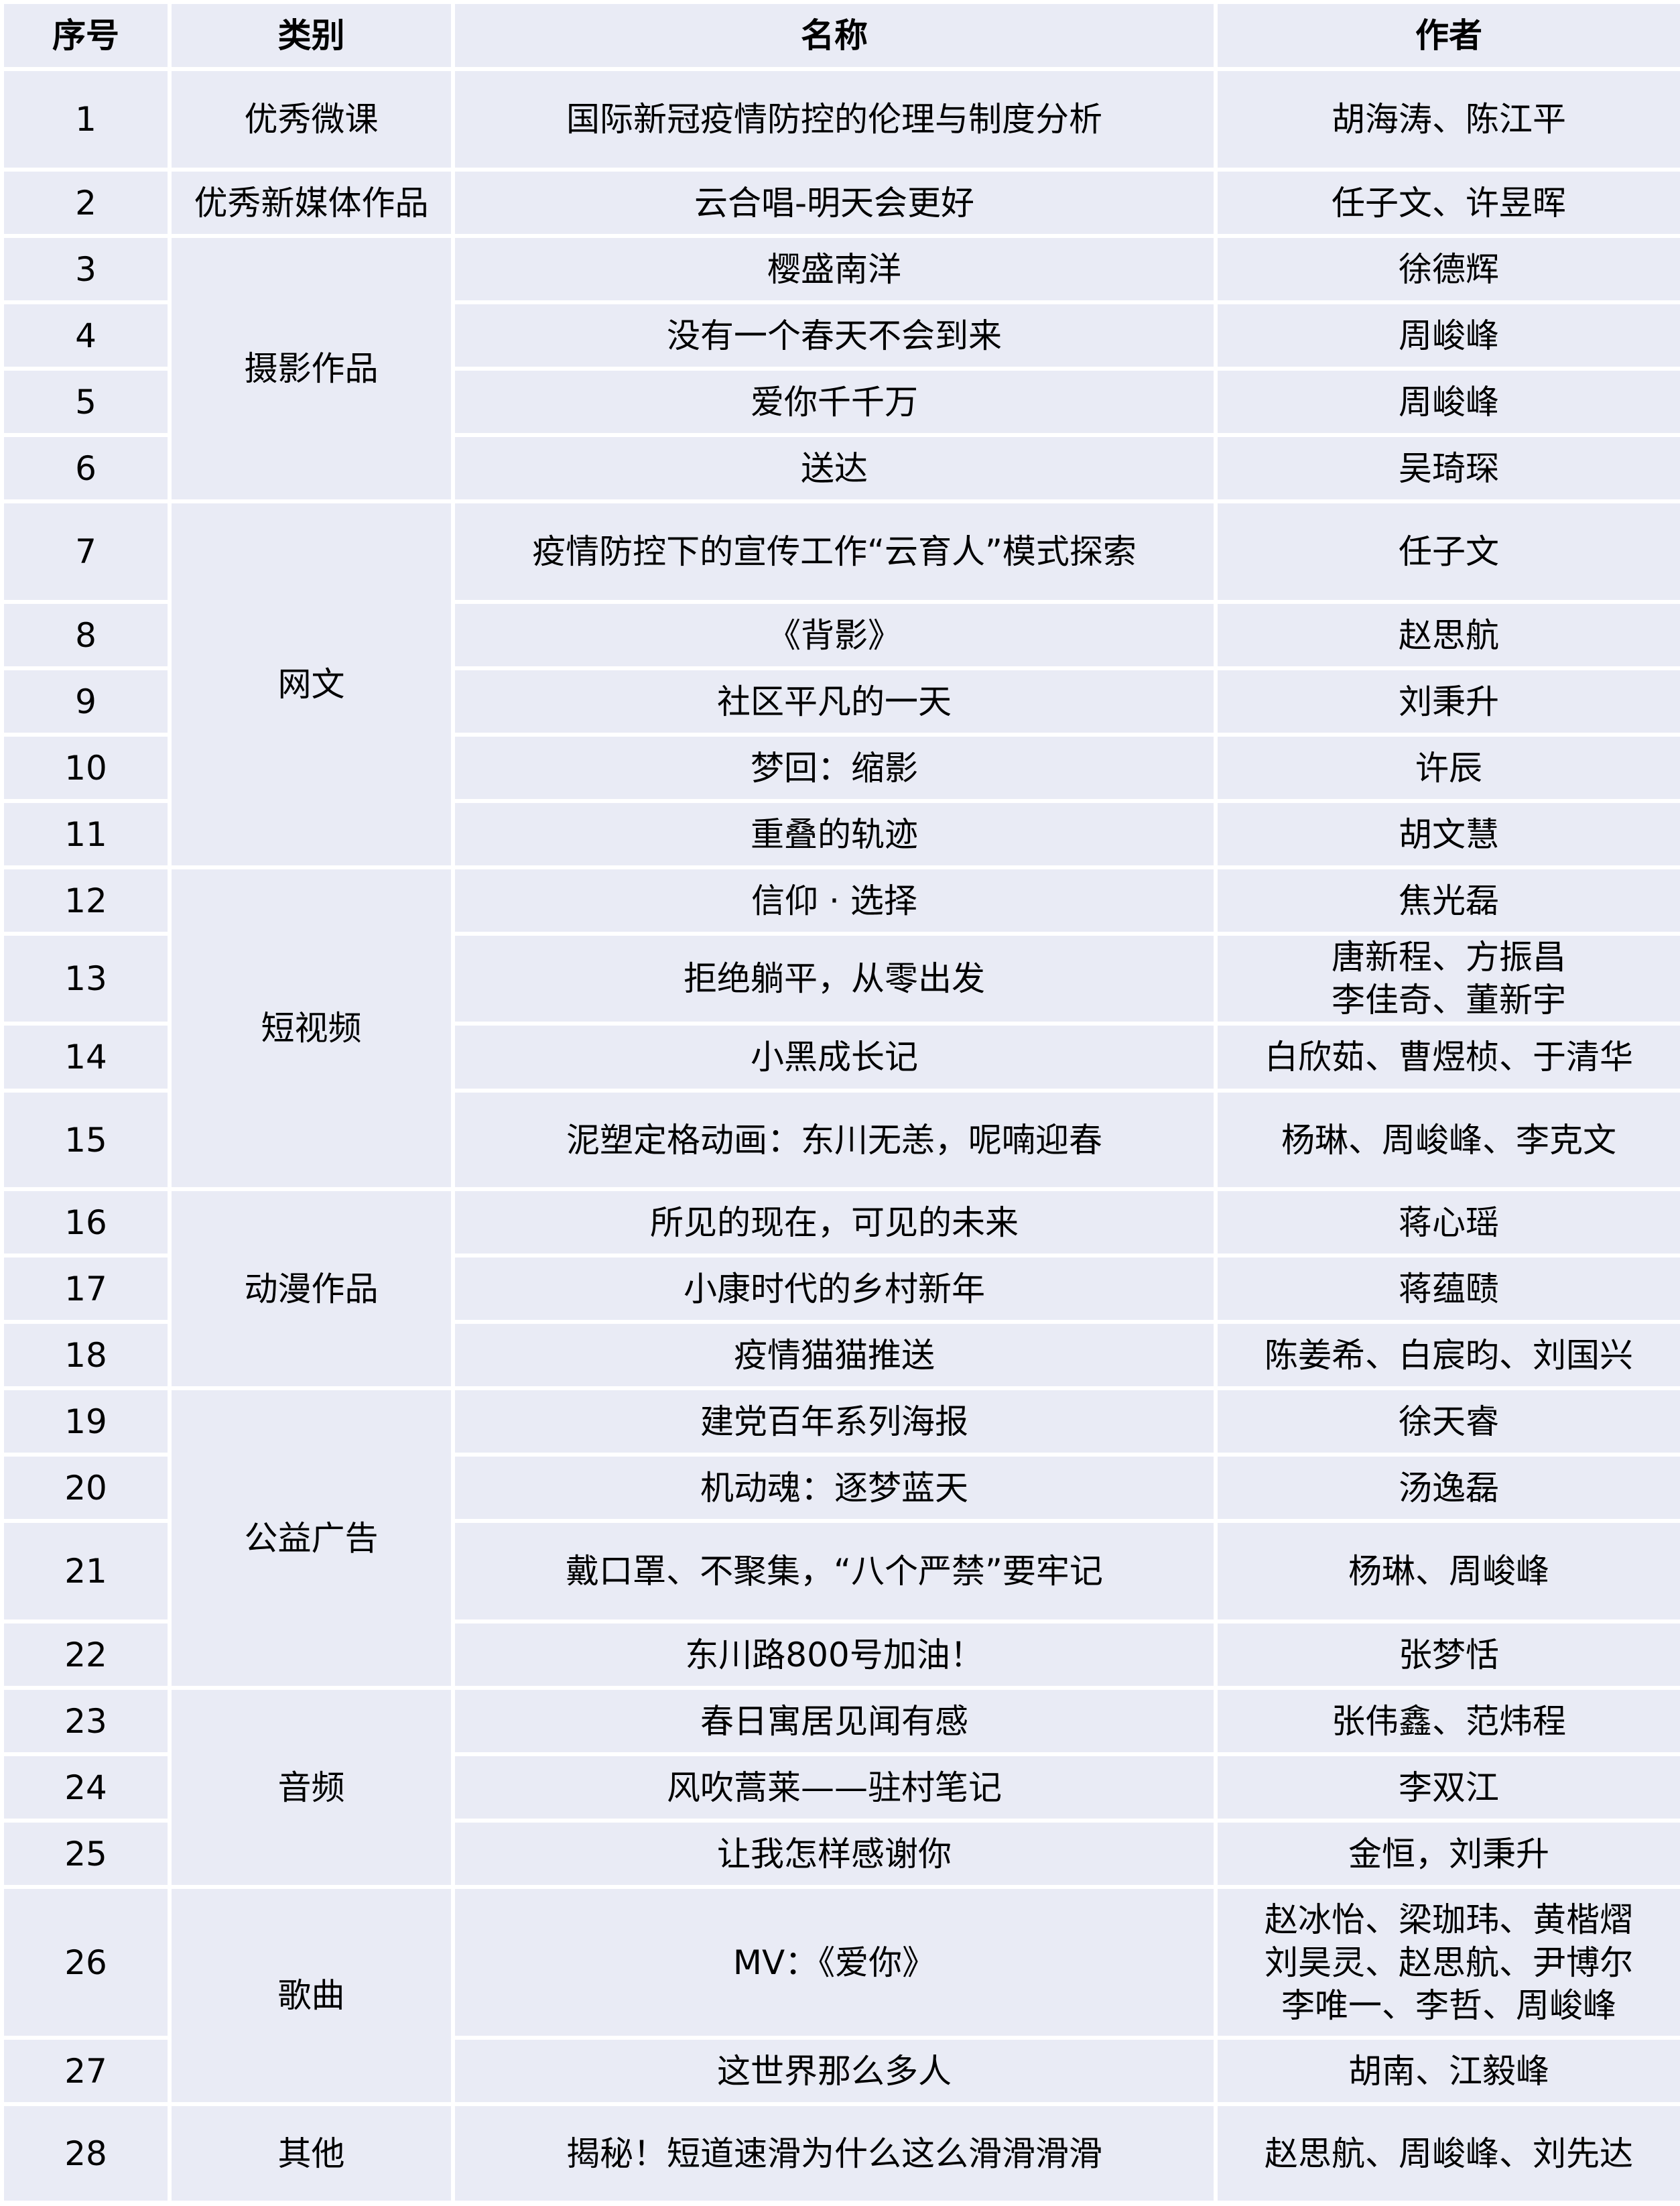  Describe the element at coordinates (1447, 834) in the screenshot. I see `cell-author: 胡文慧` at that location.